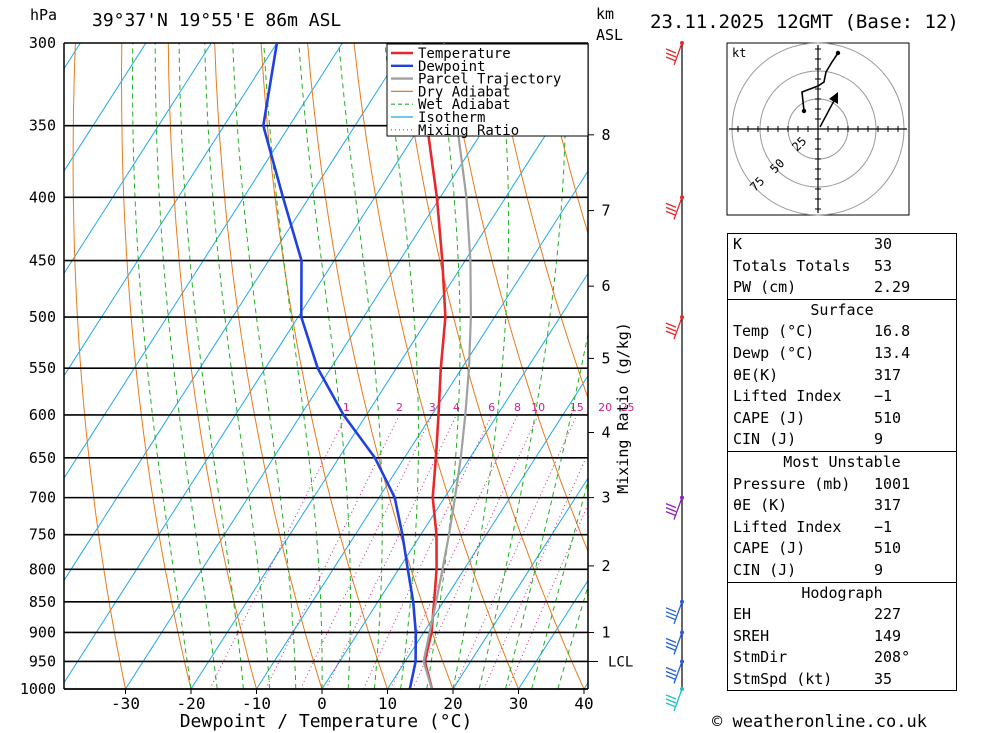  Describe the element at coordinates (326, 721) in the screenshot. I see `x-axis-label: Dewpoint / Temperature (°C)` at that location.